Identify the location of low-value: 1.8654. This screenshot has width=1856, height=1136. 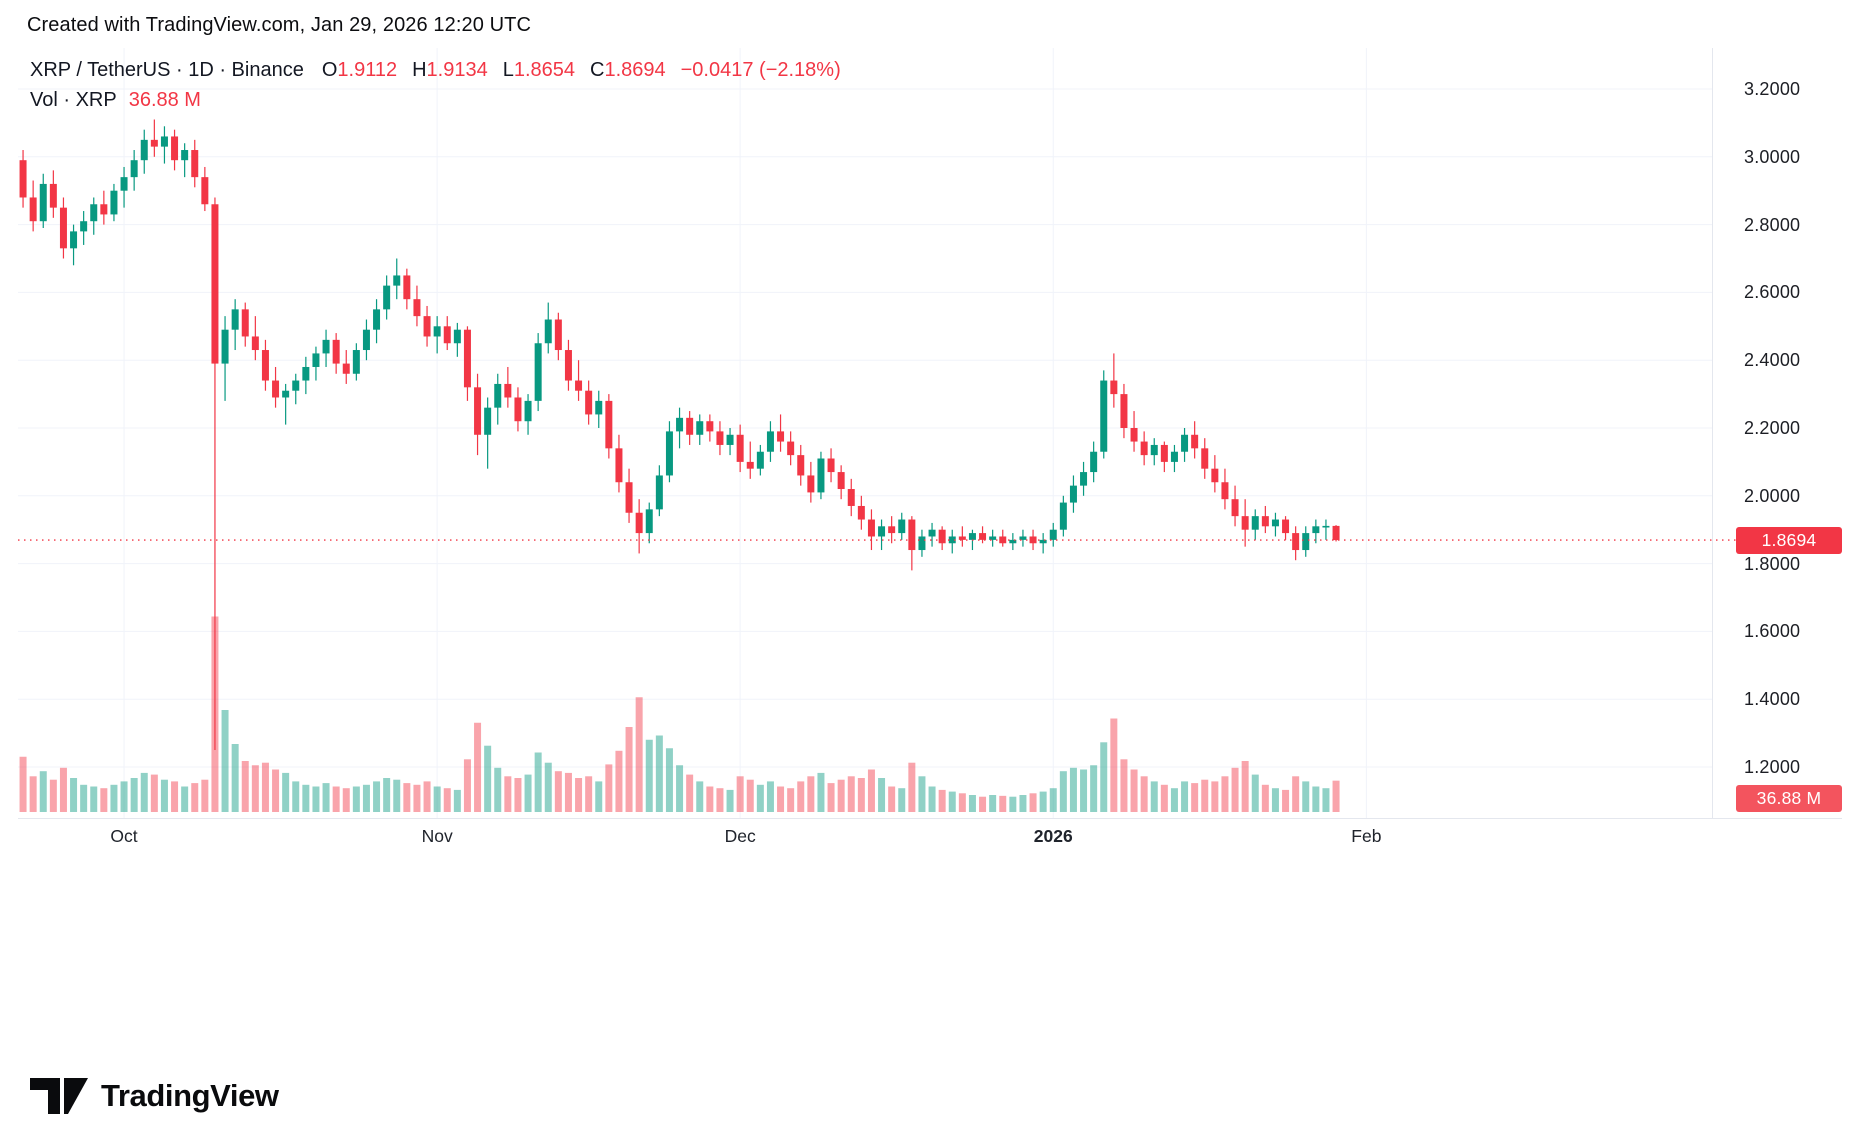
(544, 70).